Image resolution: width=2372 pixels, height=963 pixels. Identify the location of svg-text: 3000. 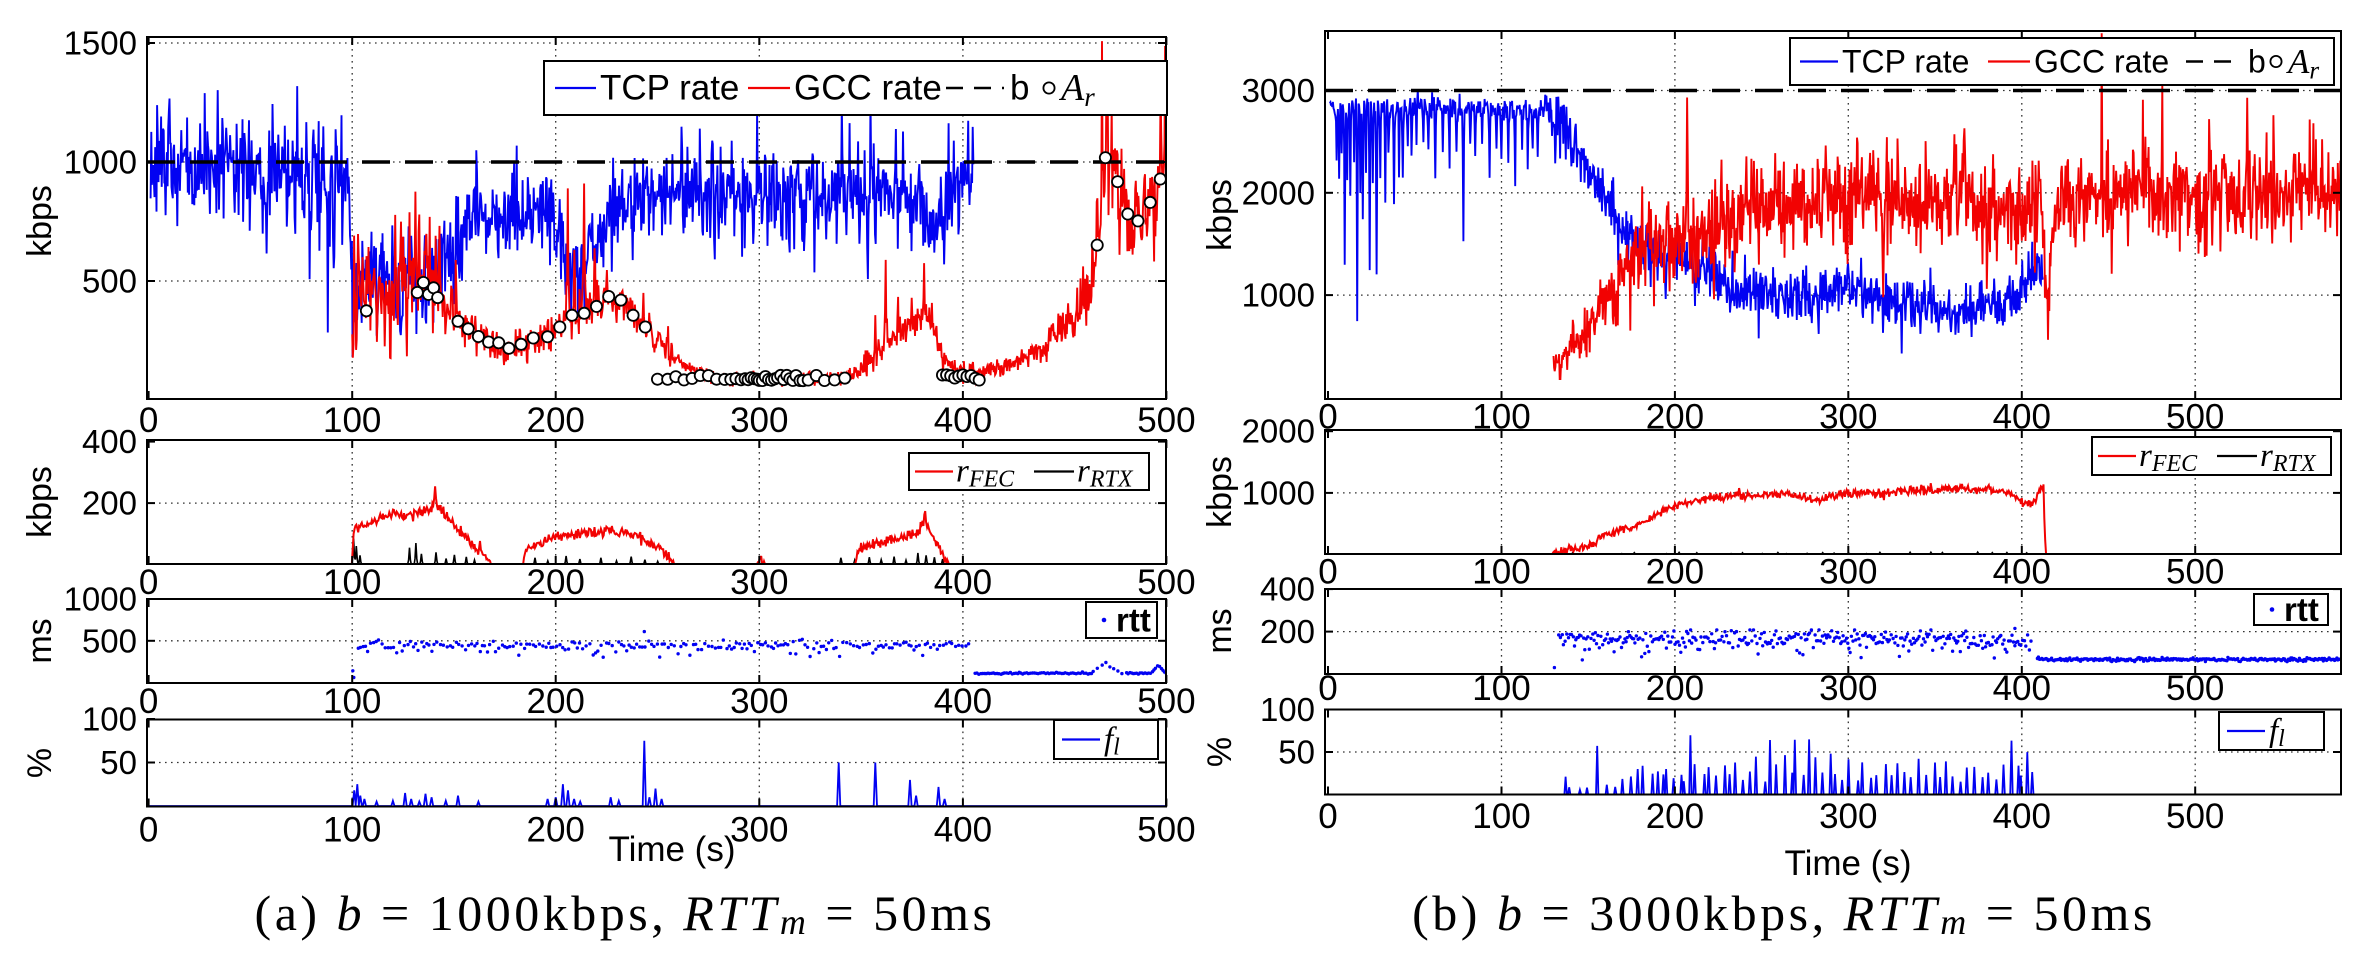
(1278, 90).